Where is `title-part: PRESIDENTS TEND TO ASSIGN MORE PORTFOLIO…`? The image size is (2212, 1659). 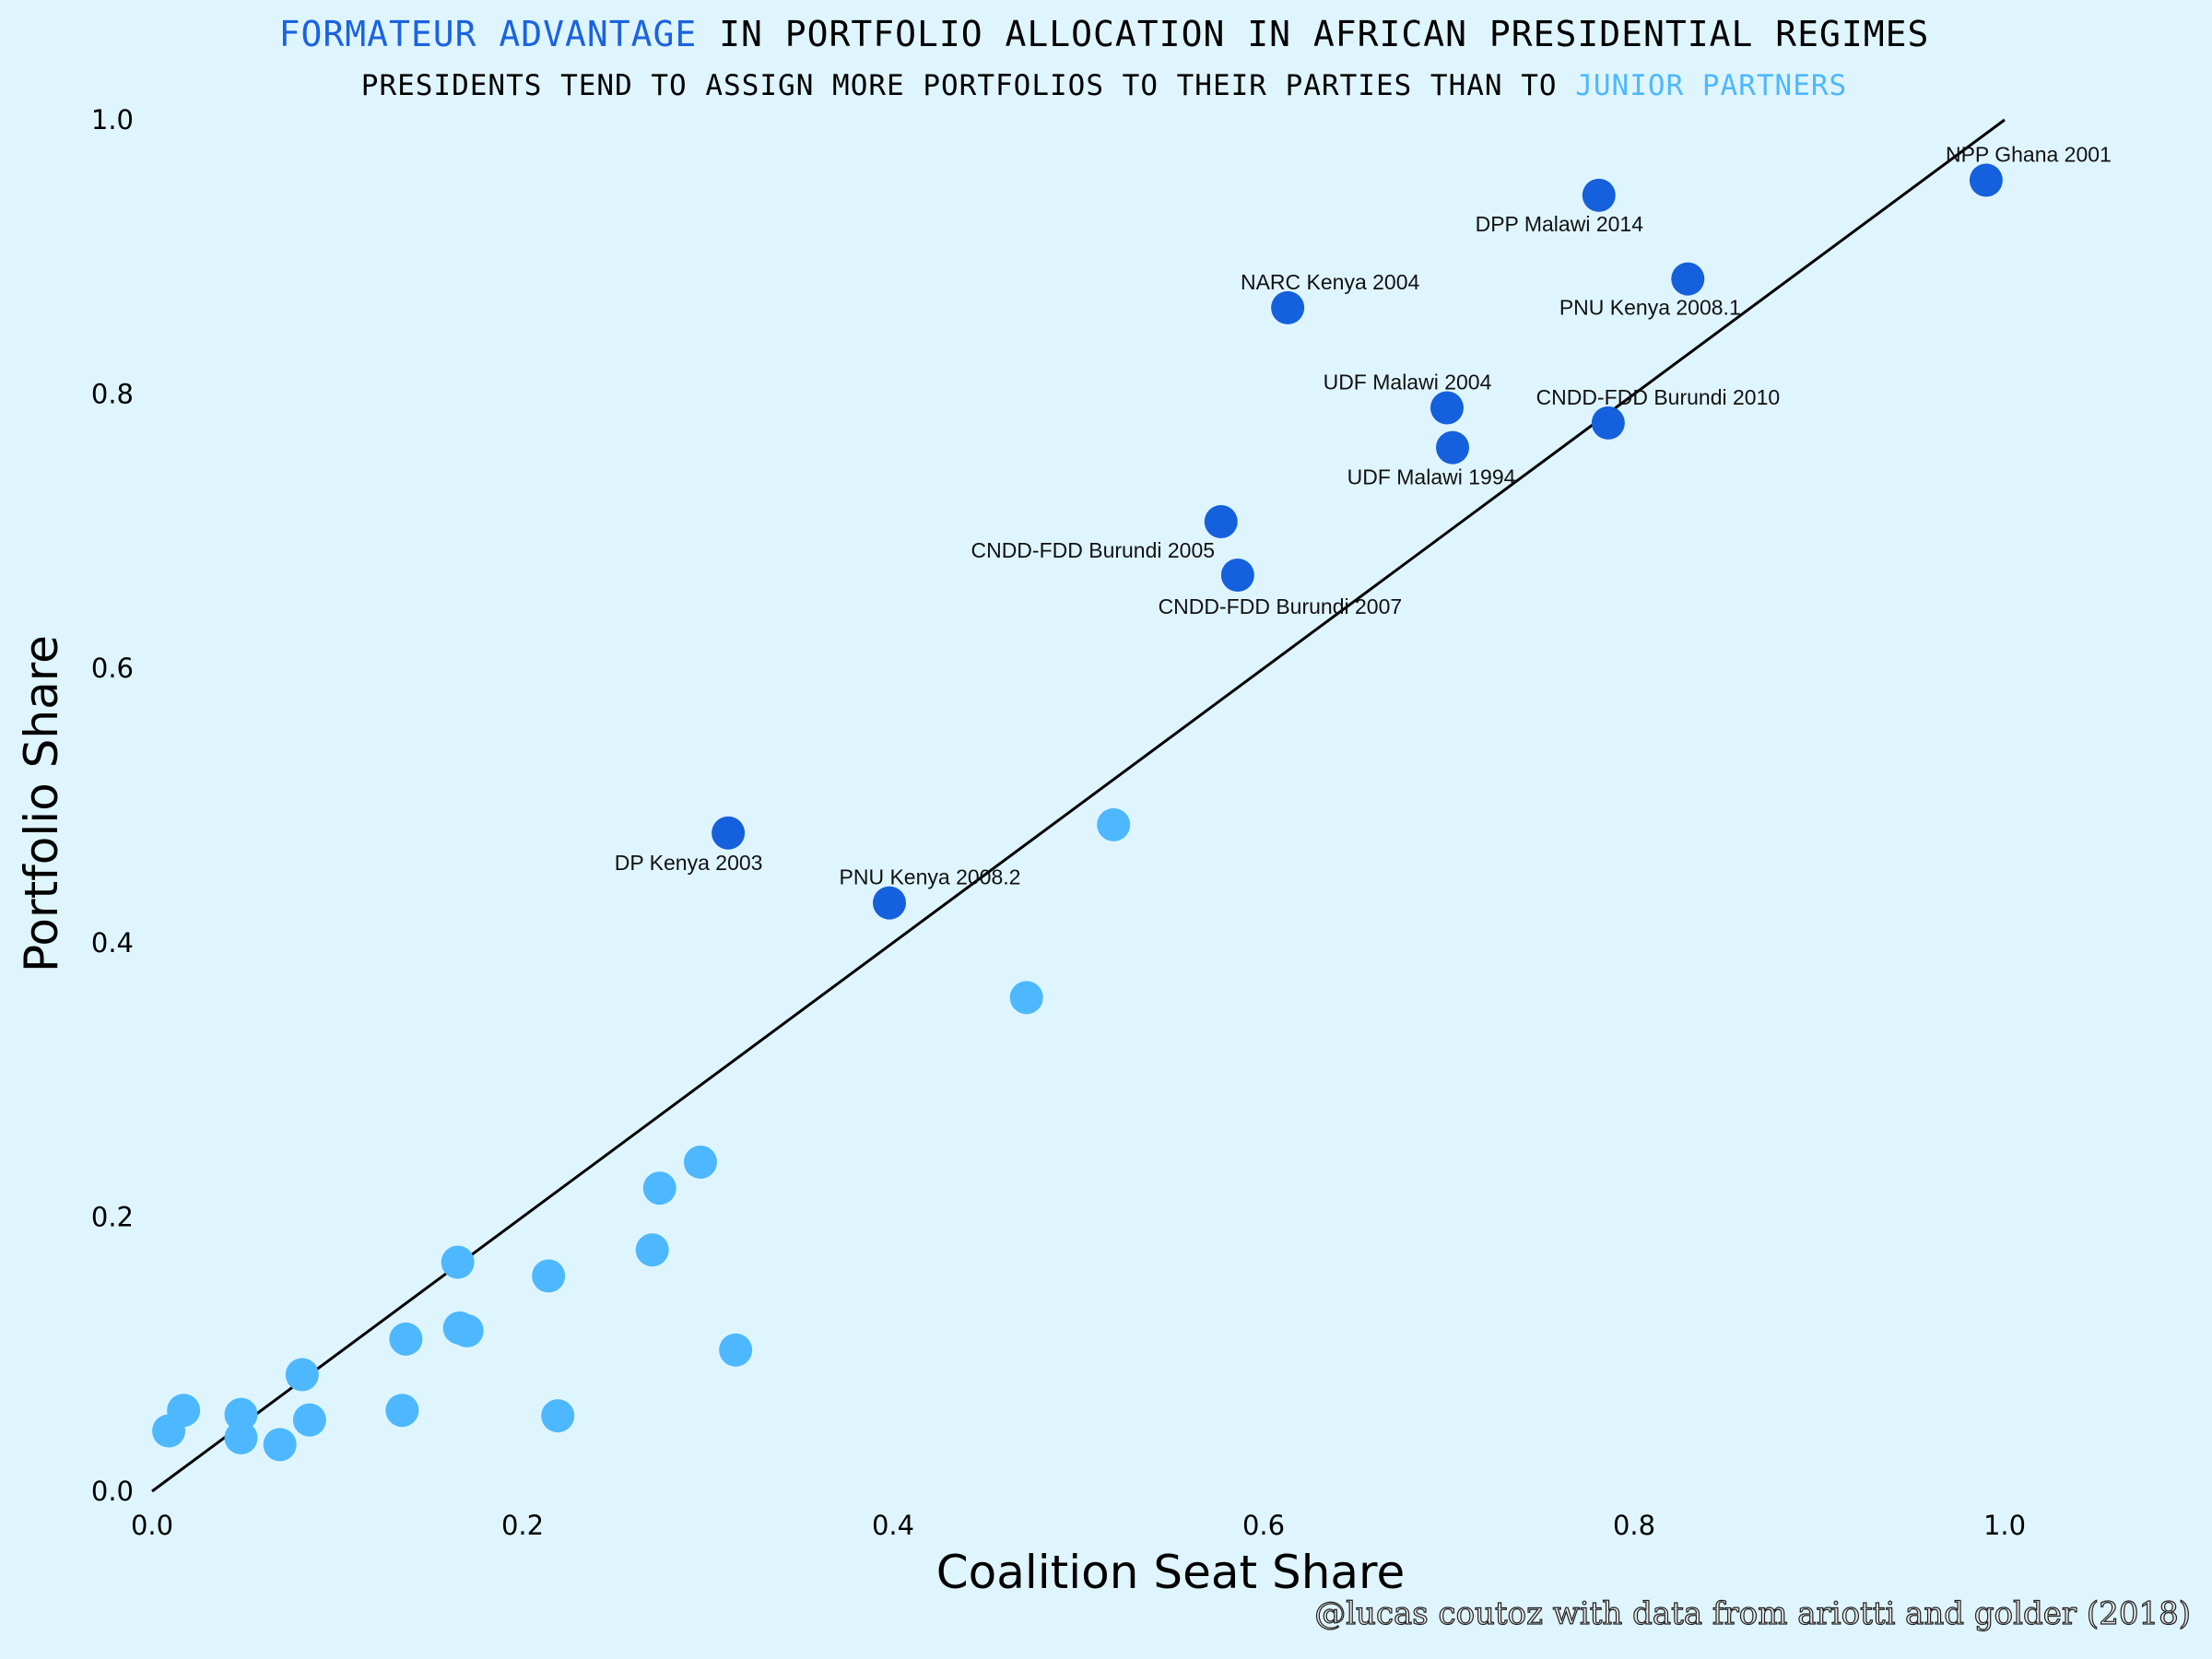 title-part: PRESIDENTS TEND TO ASSIGN MORE PORTFOLIO… is located at coordinates (968, 85).